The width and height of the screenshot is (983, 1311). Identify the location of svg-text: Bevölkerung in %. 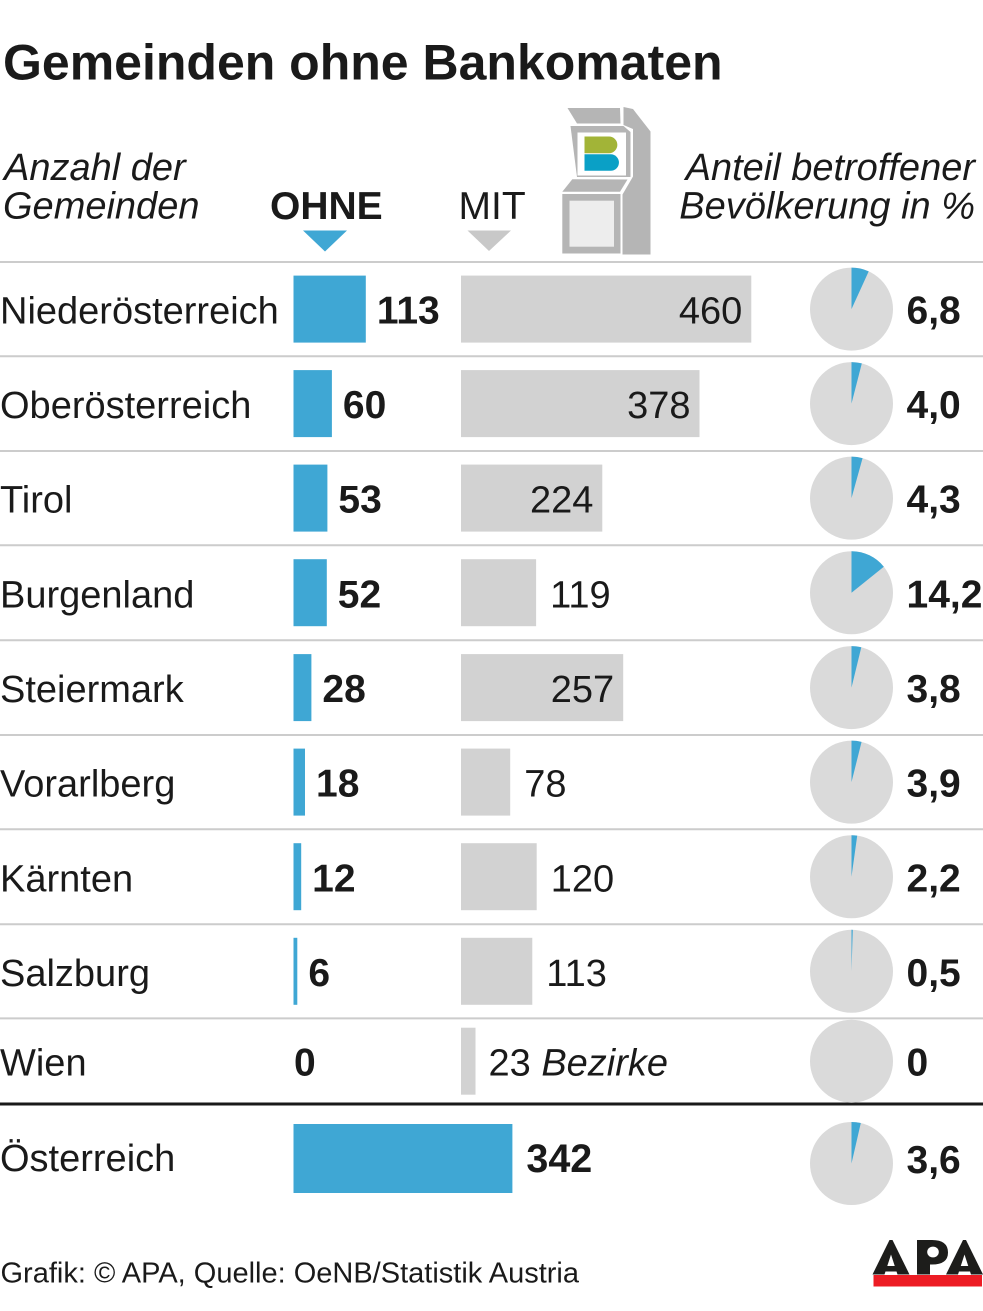
(827, 207).